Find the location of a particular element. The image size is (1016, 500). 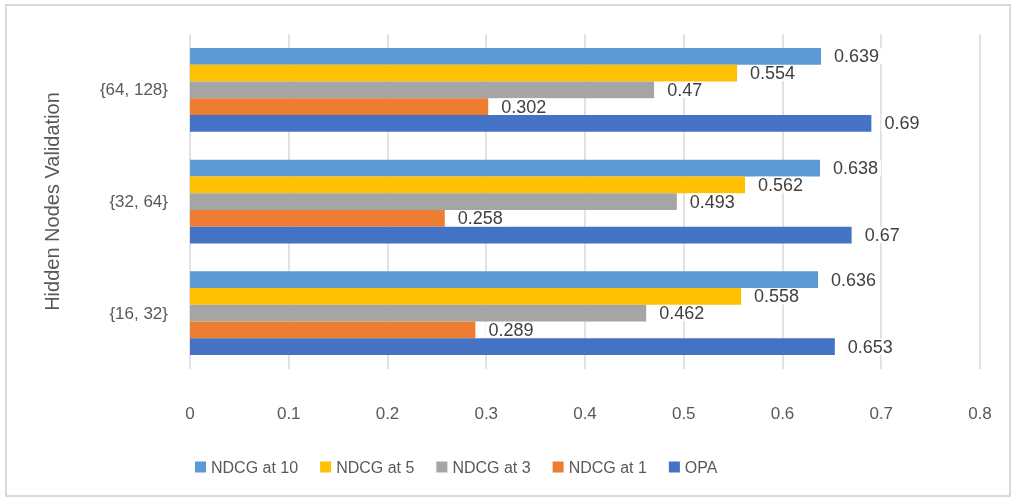

x-tick-label: 0.7 is located at coordinates (881, 413).